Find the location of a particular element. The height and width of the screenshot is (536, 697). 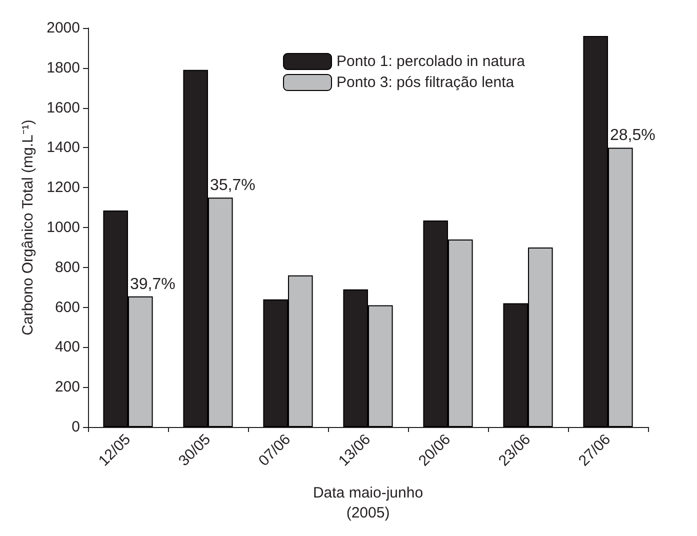

annotation: 28,5% is located at coordinates (633, 135).